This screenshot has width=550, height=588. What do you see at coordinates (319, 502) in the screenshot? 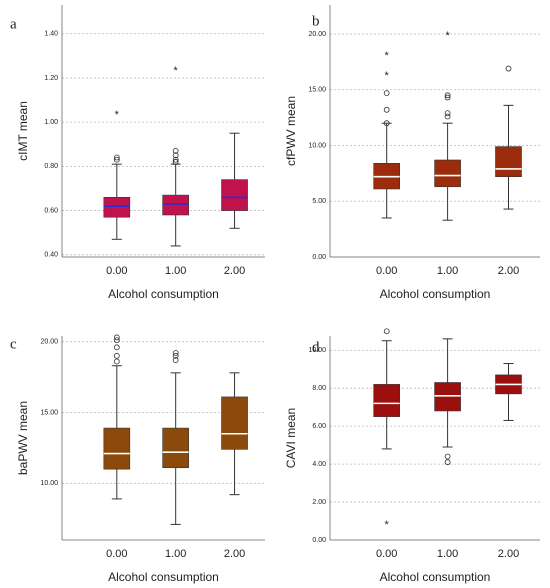
I see `y-tick-label: 2.00` at bounding box center [319, 502].